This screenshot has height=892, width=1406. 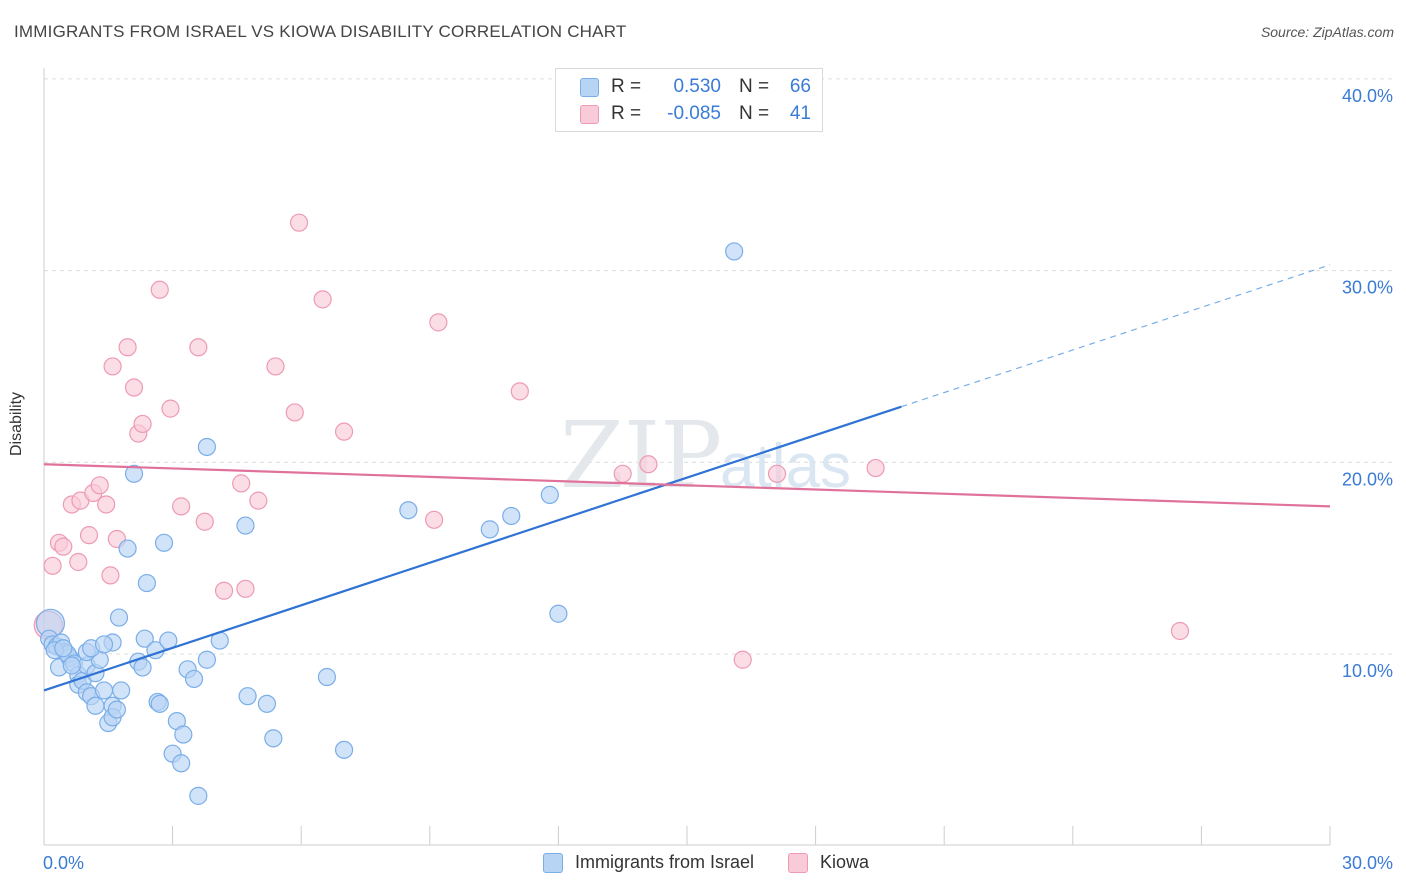 What do you see at coordinates (1327, 32) in the screenshot?
I see `source-credit: Source: ZipAtlas.com` at bounding box center [1327, 32].